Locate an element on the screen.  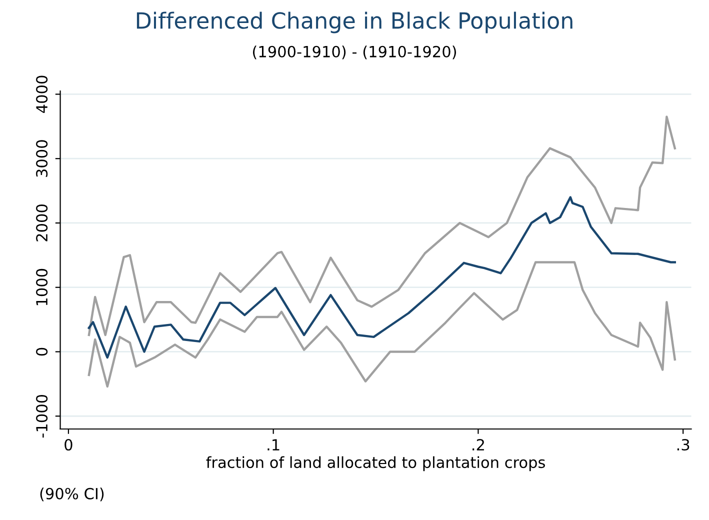
x-tick-label: 0 is located at coordinates (68, 444).